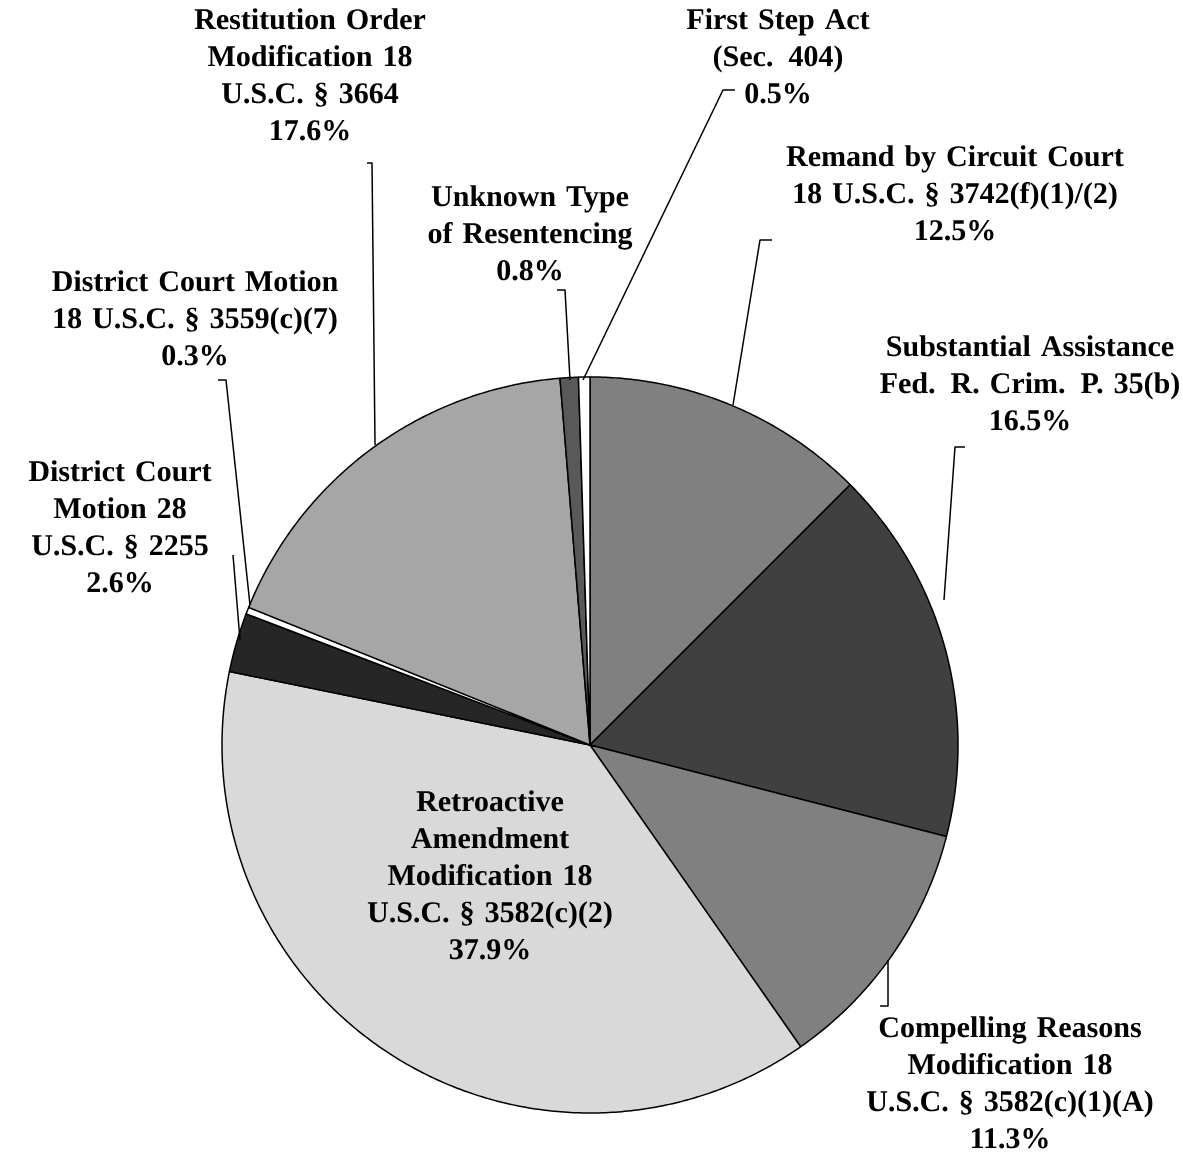 The image size is (1183, 1153). What do you see at coordinates (119, 582) in the screenshot?
I see `data-label: 2.6%` at bounding box center [119, 582].